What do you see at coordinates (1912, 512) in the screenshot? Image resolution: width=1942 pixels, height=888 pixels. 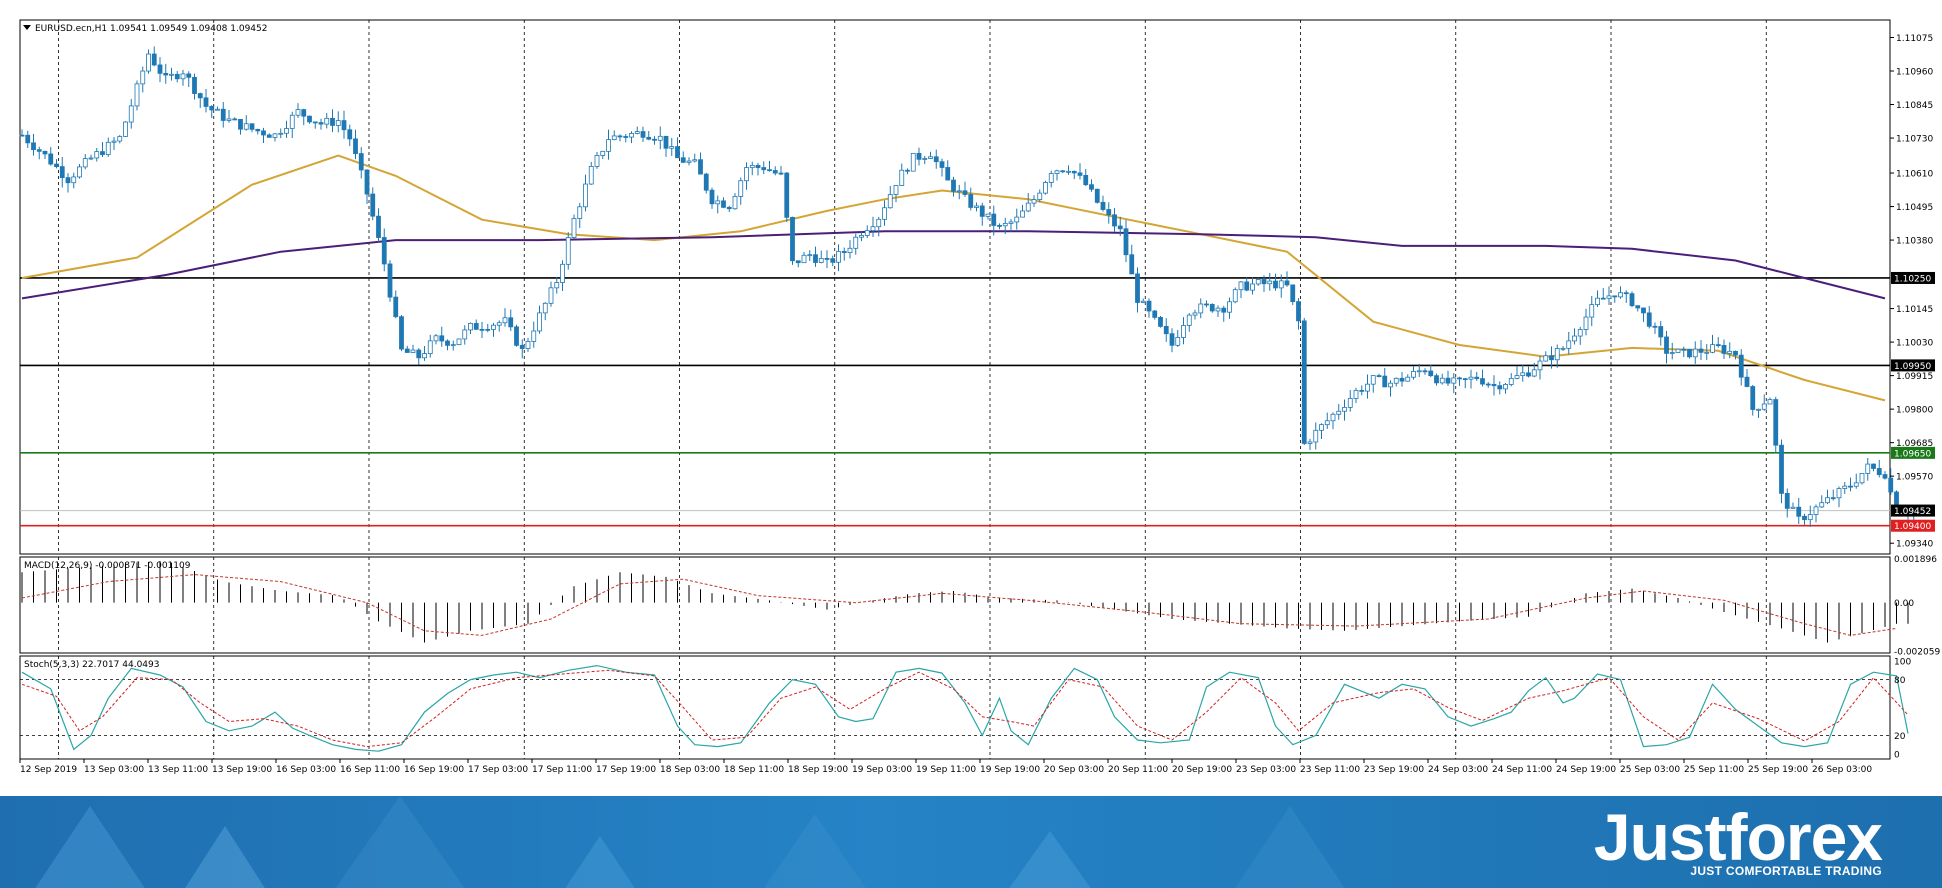 I see `price-tick-label: 1.09452` at bounding box center [1912, 512].